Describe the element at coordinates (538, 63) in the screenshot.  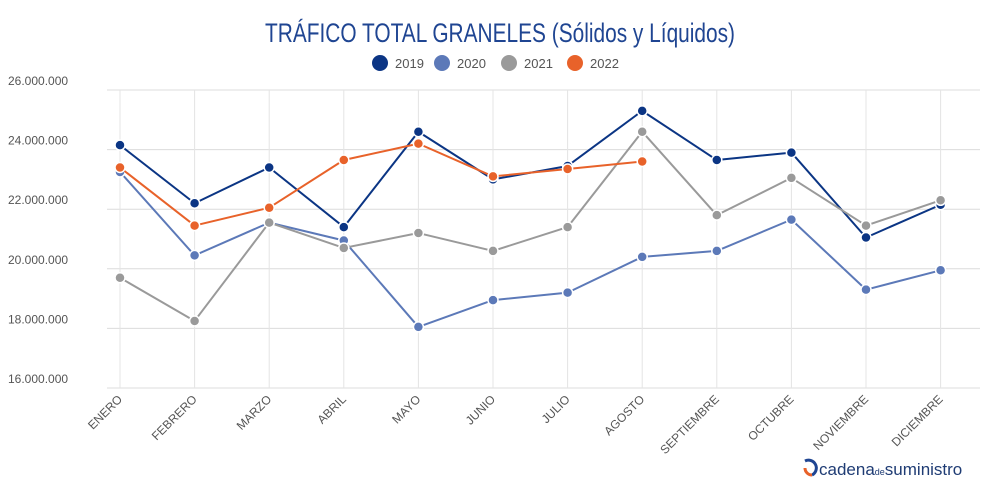
I see `legend-label: 2021` at that location.